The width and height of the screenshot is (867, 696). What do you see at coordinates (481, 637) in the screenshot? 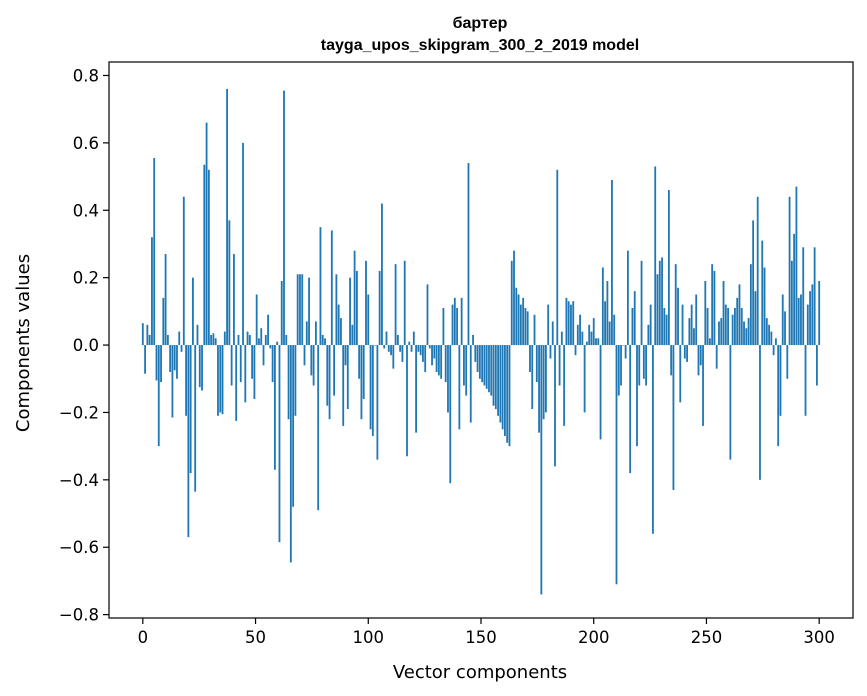
I see `x-tick-label: 150` at bounding box center [481, 637].